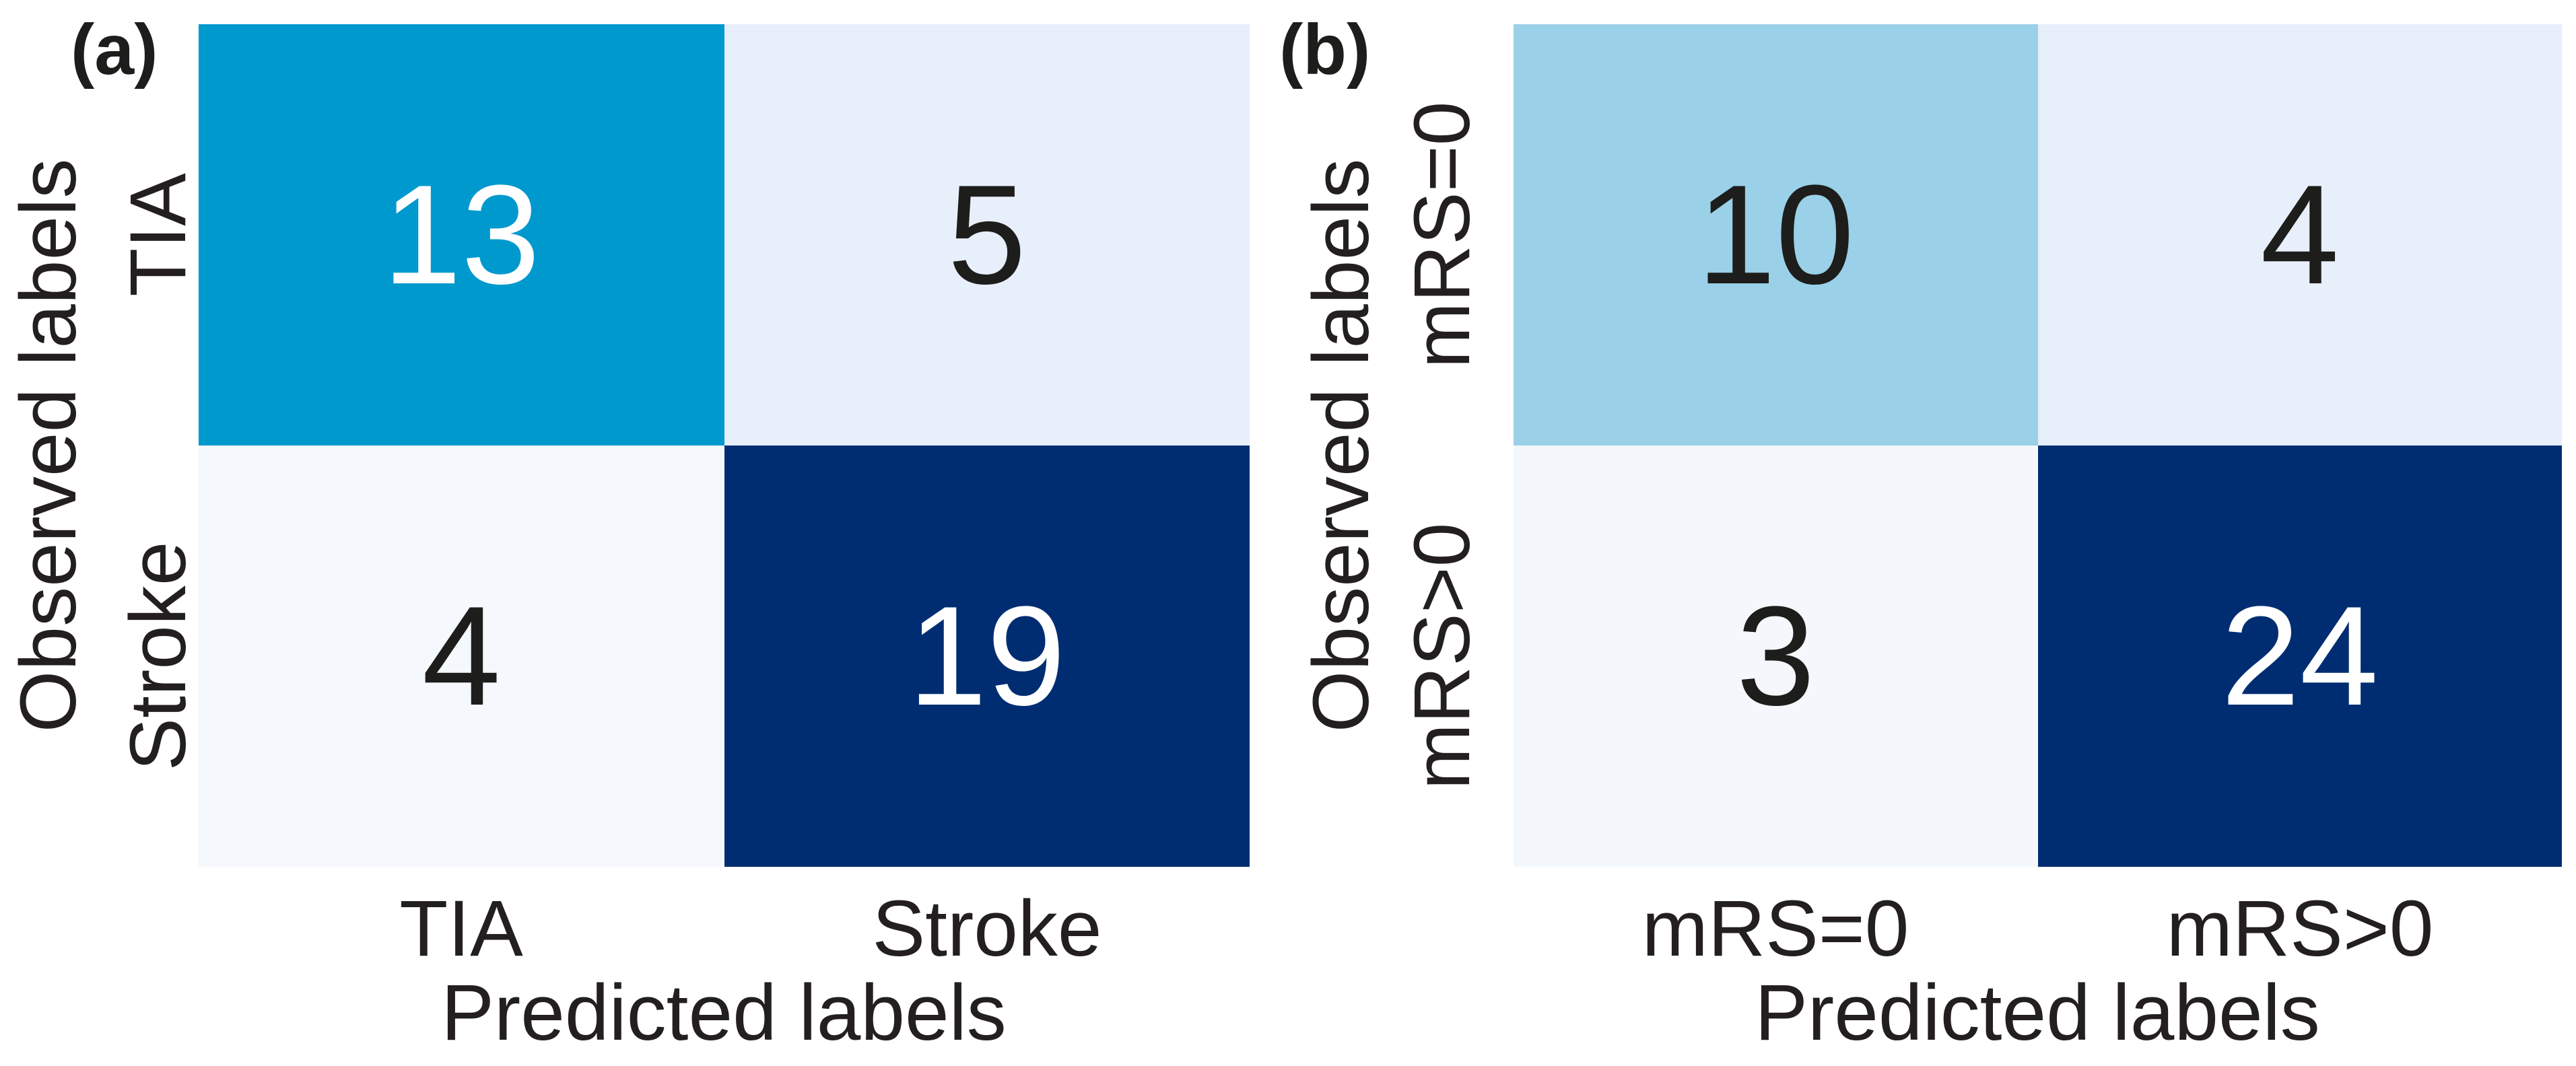 Image resolution: width=2576 pixels, height=1066 pixels. Describe the element at coordinates (1775, 928) in the screenshot. I see `panel-b-x-tick-col0: mRS=0` at that location.